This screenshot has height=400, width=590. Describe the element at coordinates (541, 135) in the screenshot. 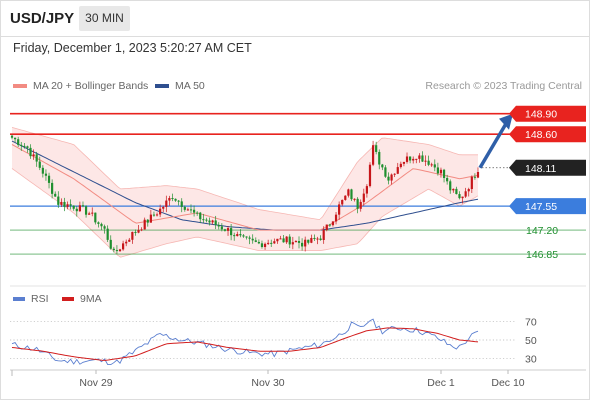

I see `level-label-148.60: 148.60` at that location.